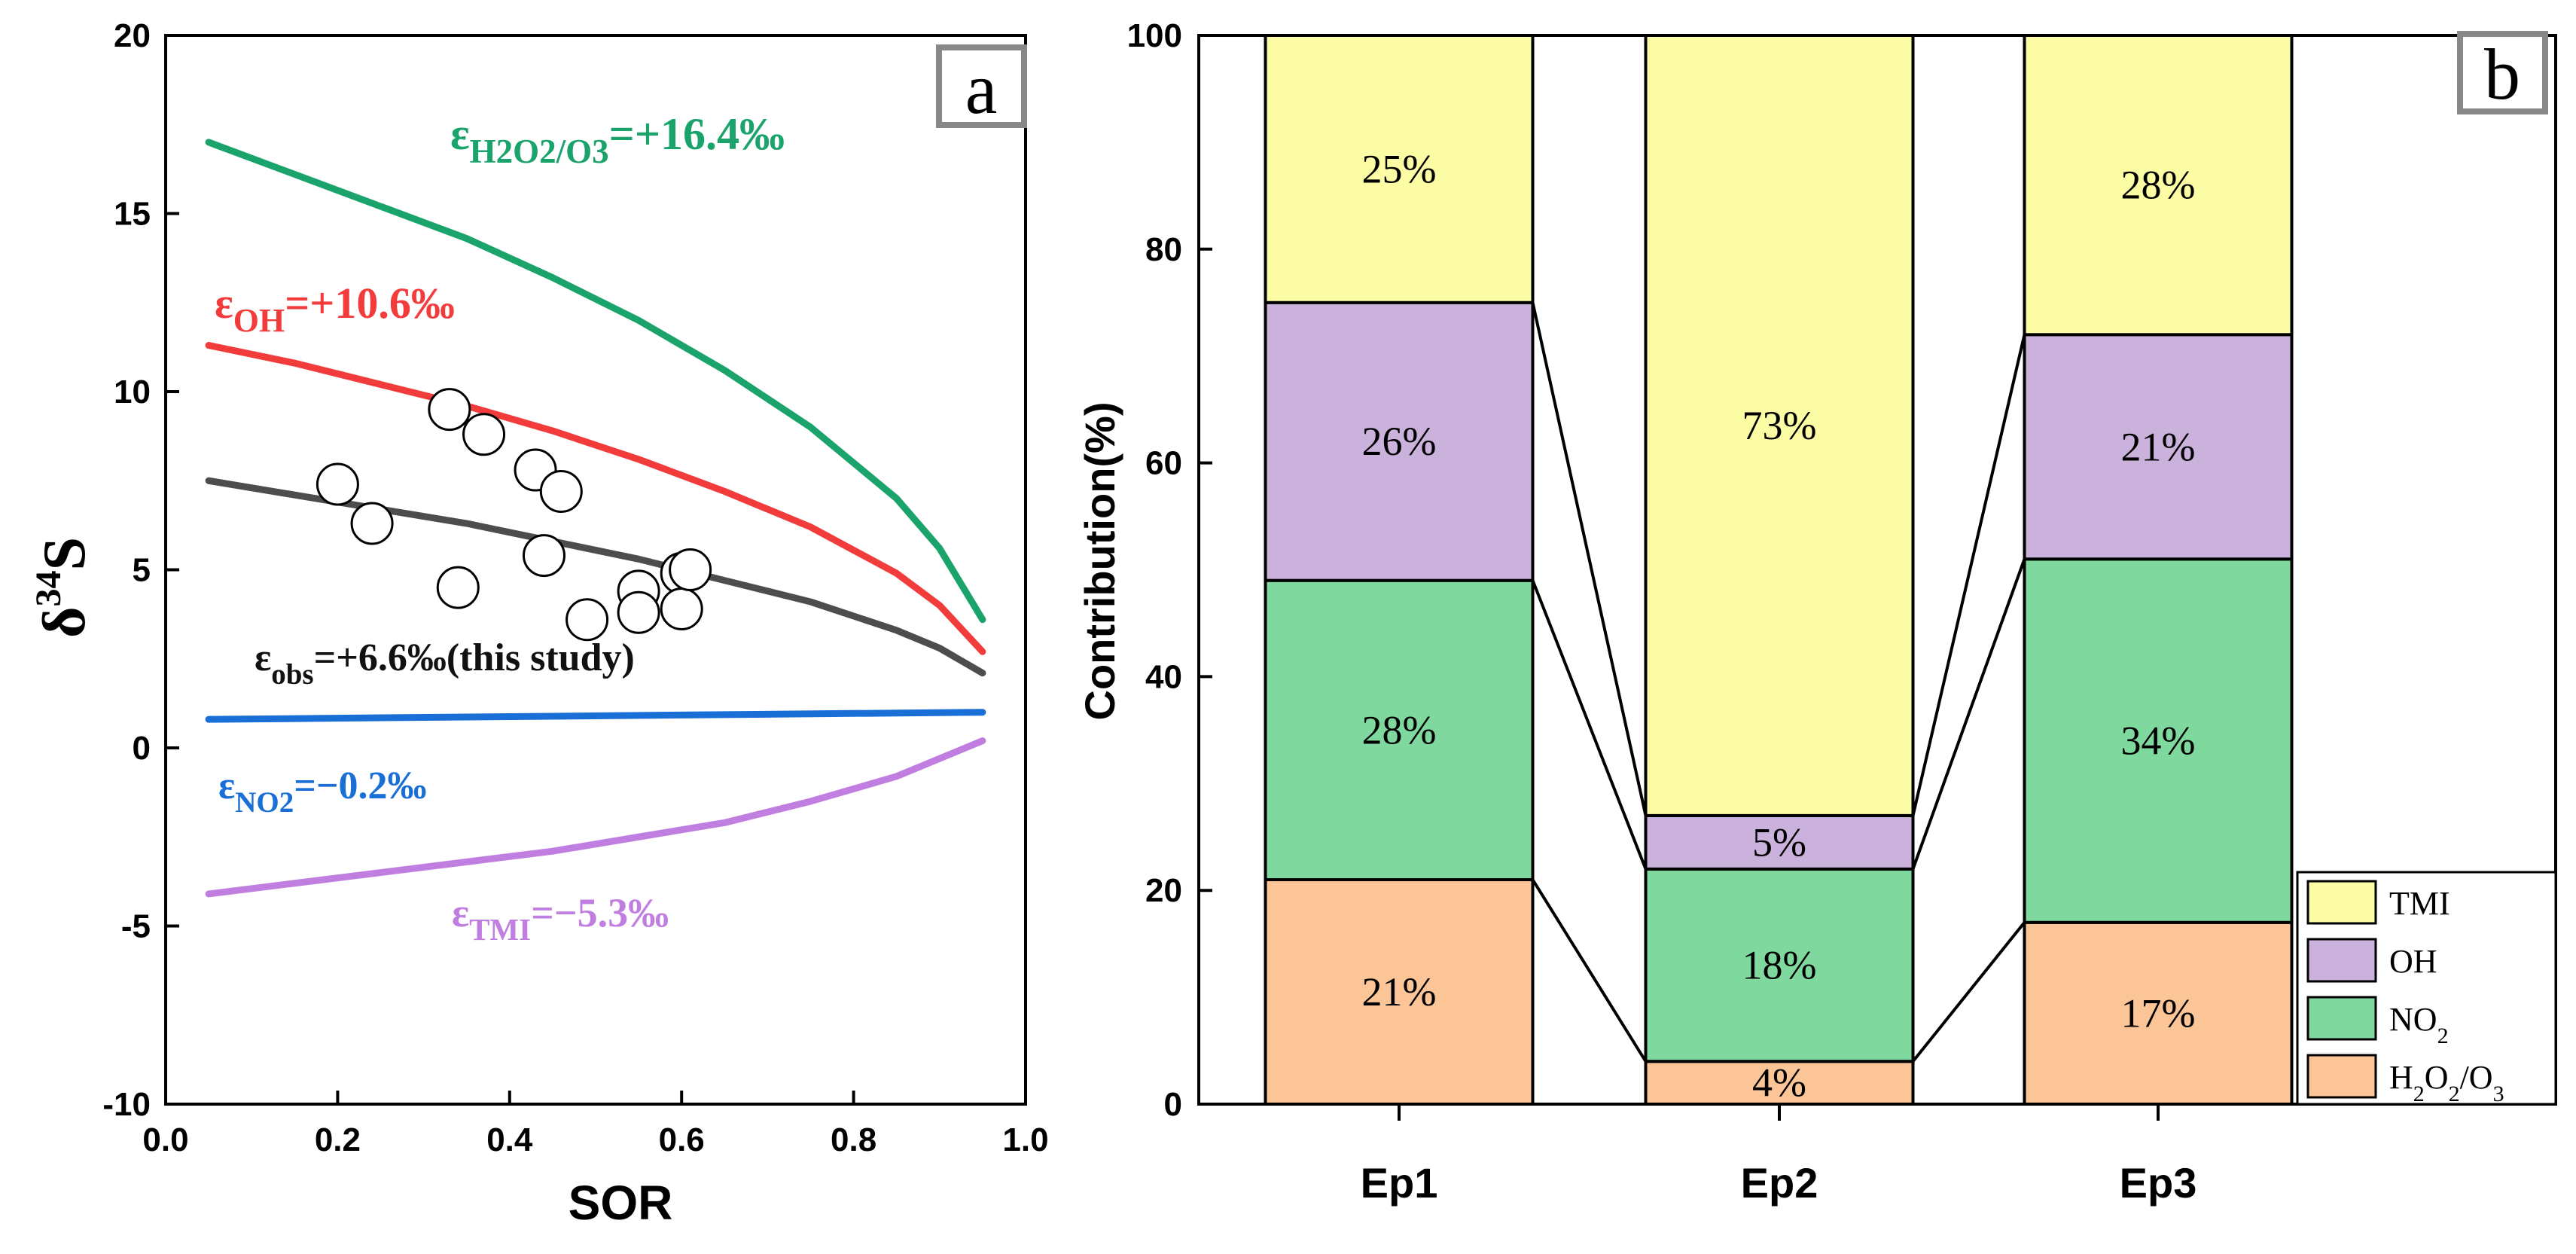  What do you see at coordinates (132, 214) in the screenshot?
I see `panel-a-y-tick-label: 15` at bounding box center [132, 214].